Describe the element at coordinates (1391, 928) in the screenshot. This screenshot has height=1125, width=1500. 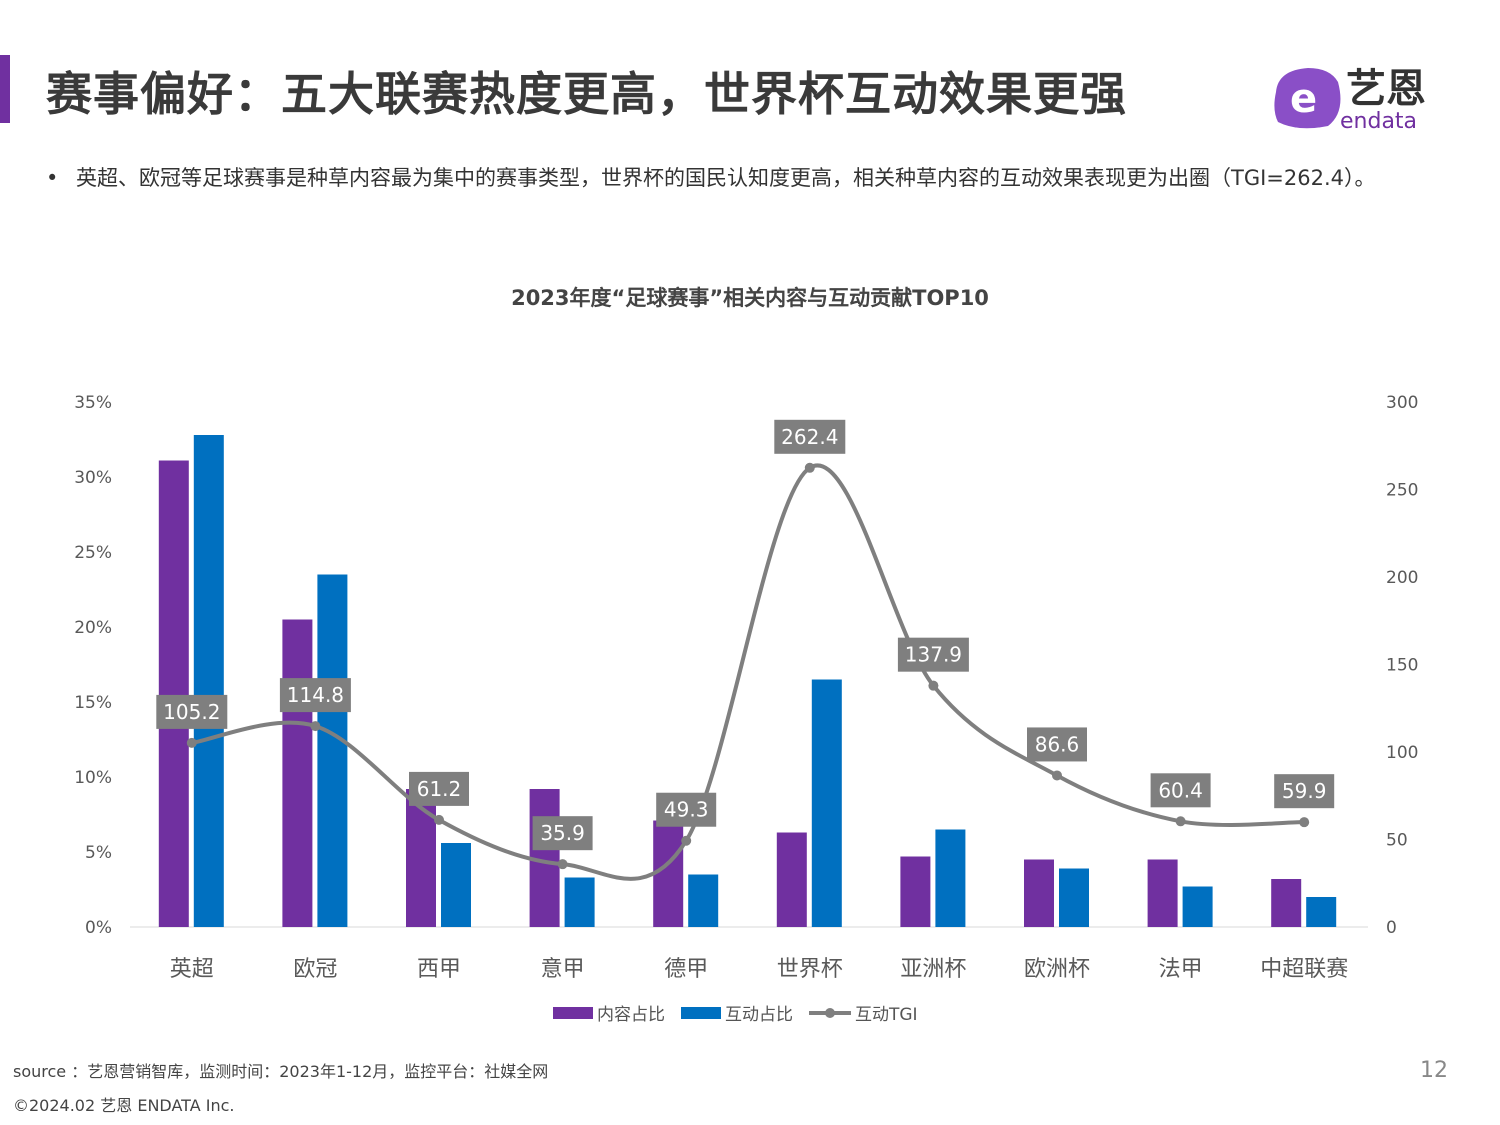
I see `y-right-tick-label: 0` at that location.